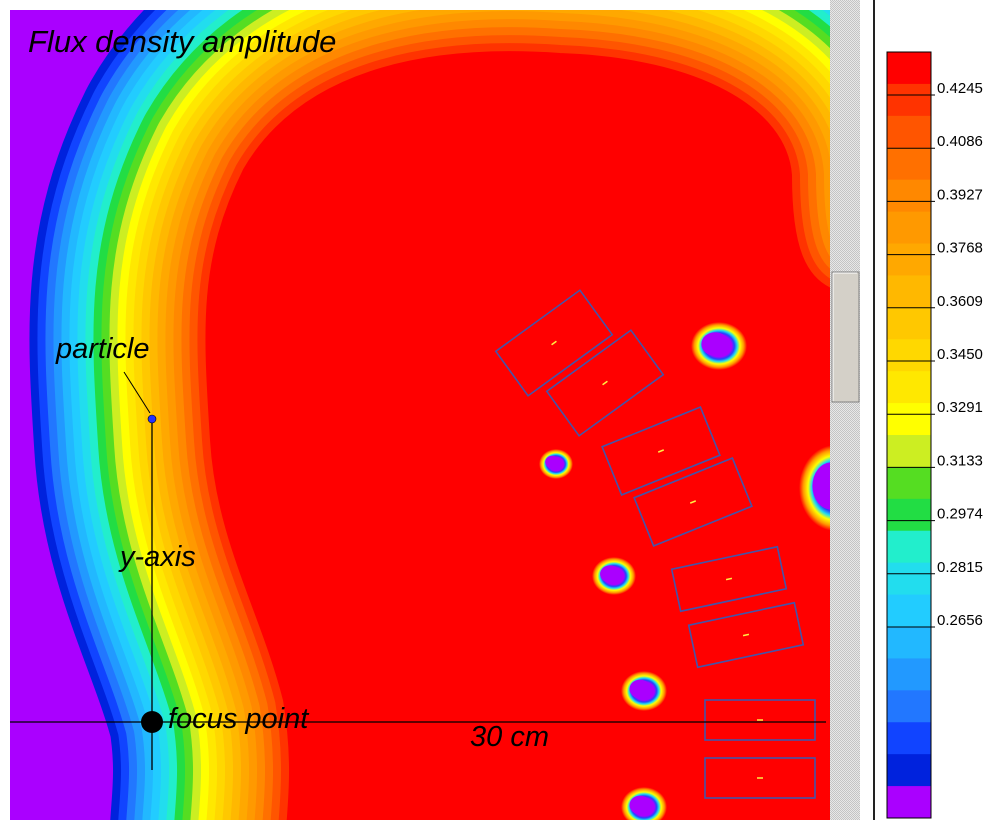 This screenshot has height=820, width=1002. Describe the element at coordinates (960, 194) in the screenshot. I see `colorbar-tick-label: 0.3927` at that location.